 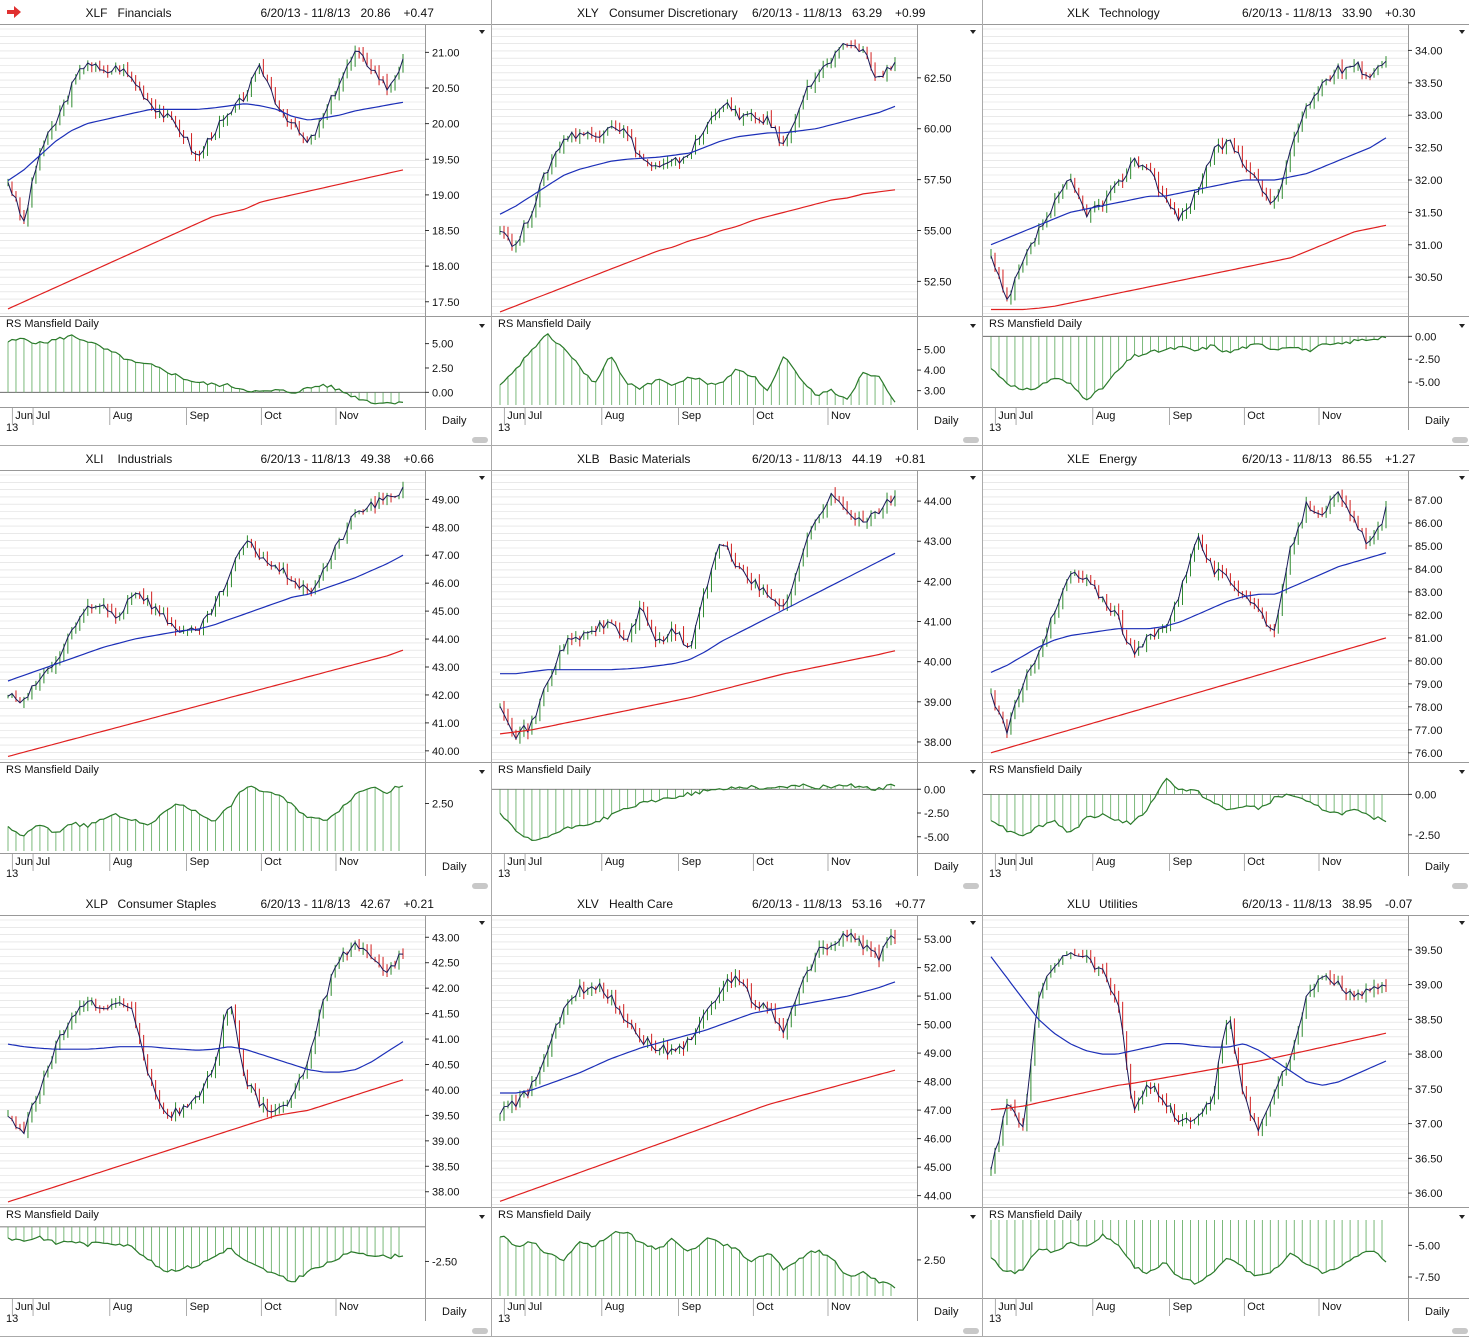 What do you see at coordinates (1429, 501) in the screenshot?
I see `price-tick-label: 87.00` at bounding box center [1429, 501].